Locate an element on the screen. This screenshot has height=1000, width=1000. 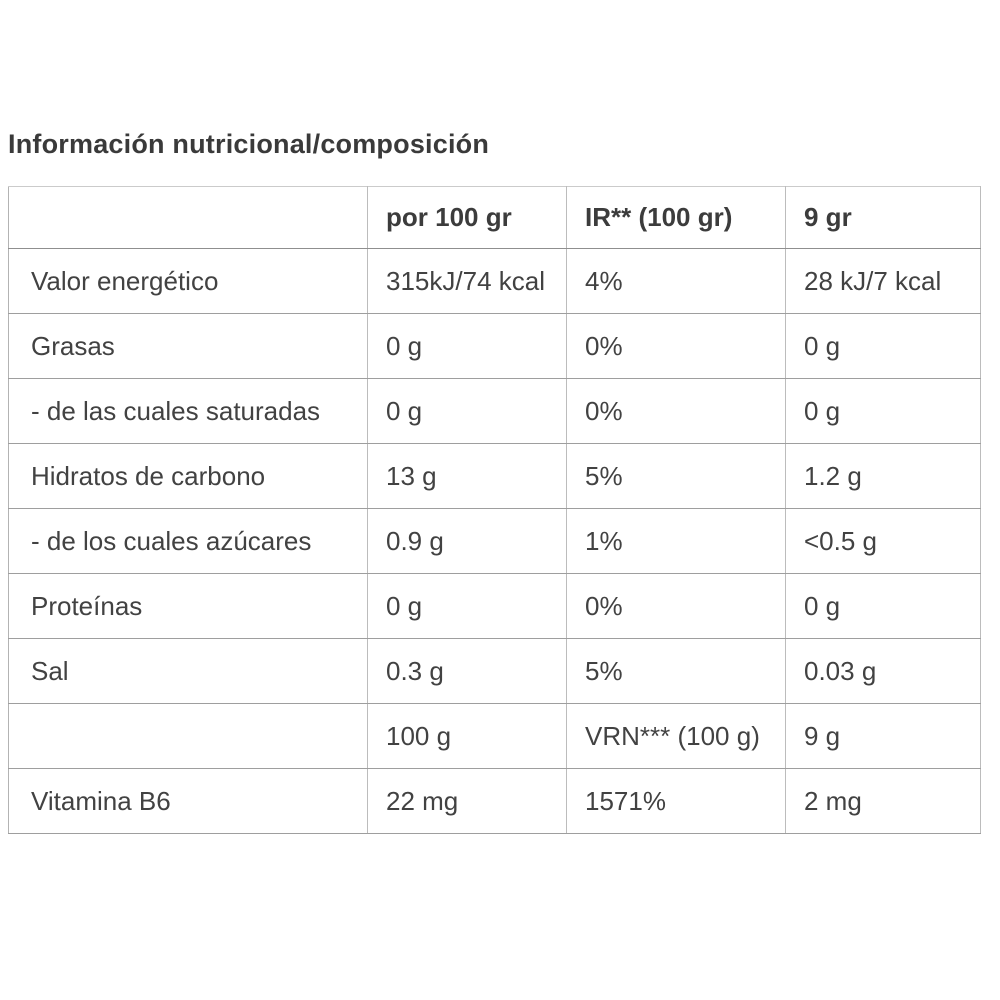
value-per-9g: 0.03 g is located at coordinates (883, 671).